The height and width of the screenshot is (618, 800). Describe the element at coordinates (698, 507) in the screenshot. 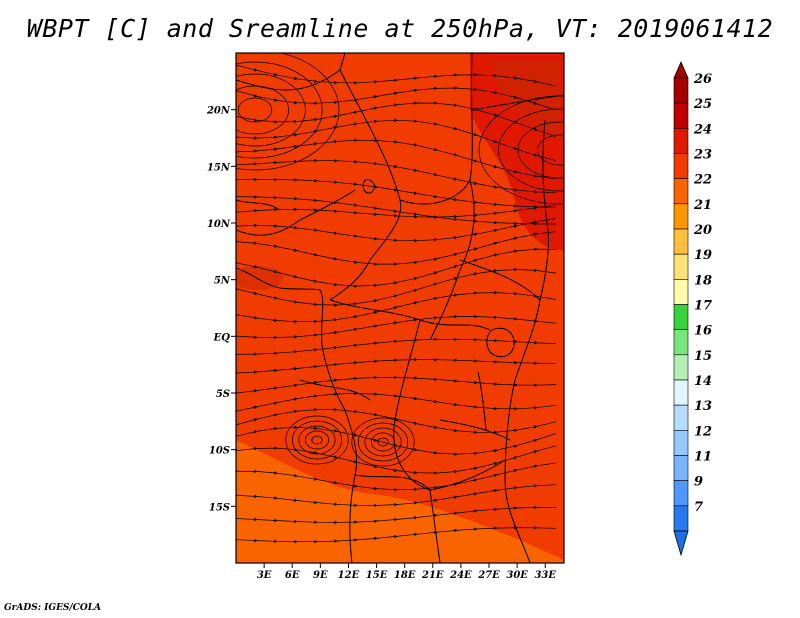

I see `colorbar-label: 7` at that location.